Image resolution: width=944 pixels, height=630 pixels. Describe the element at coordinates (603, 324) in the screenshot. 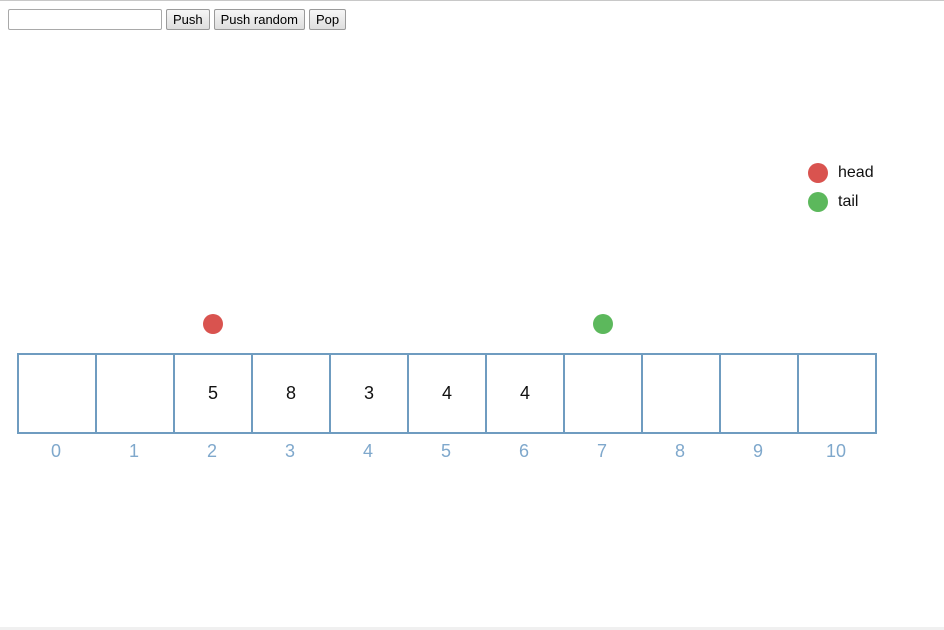

I see `tail-pointer` at that location.